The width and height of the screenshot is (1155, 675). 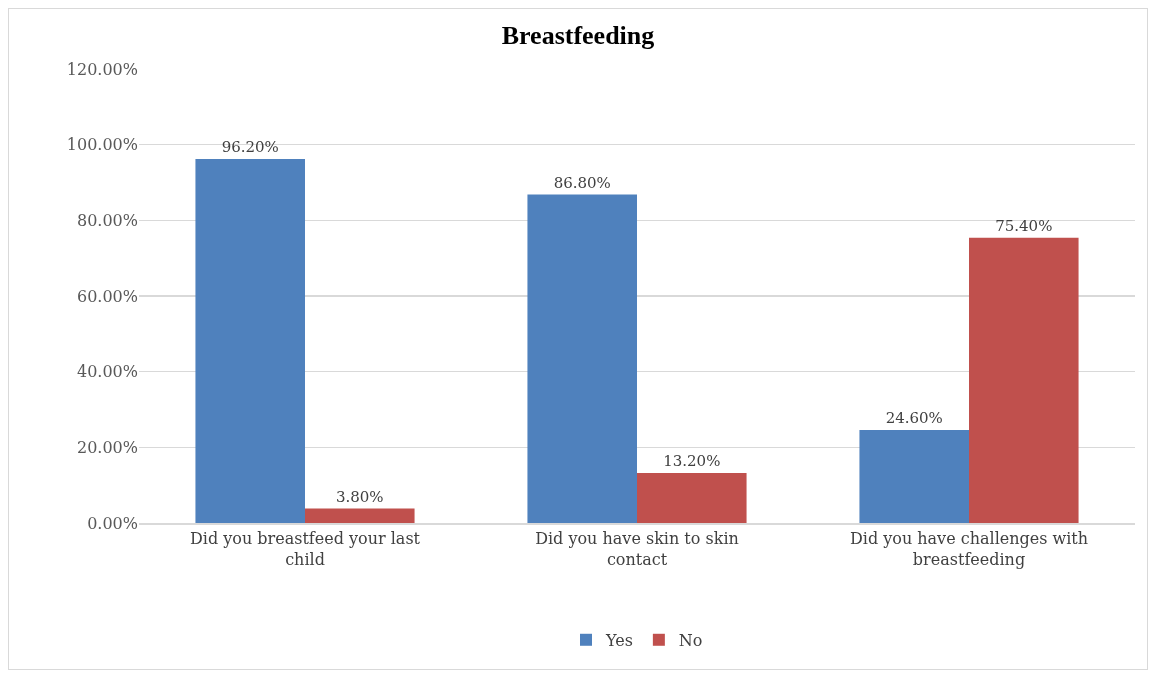 I want to click on y-tick-label: 20.00%, so click(x=107, y=447).